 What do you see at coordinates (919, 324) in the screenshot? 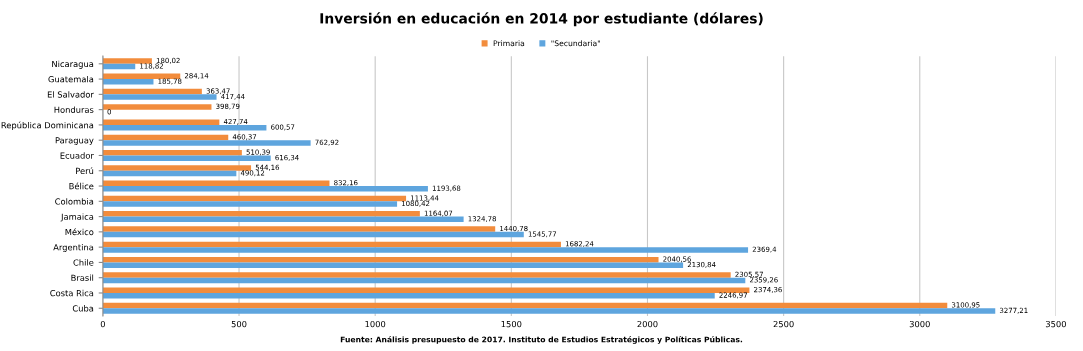
I see `x-tick-label: 3000` at bounding box center [919, 324].